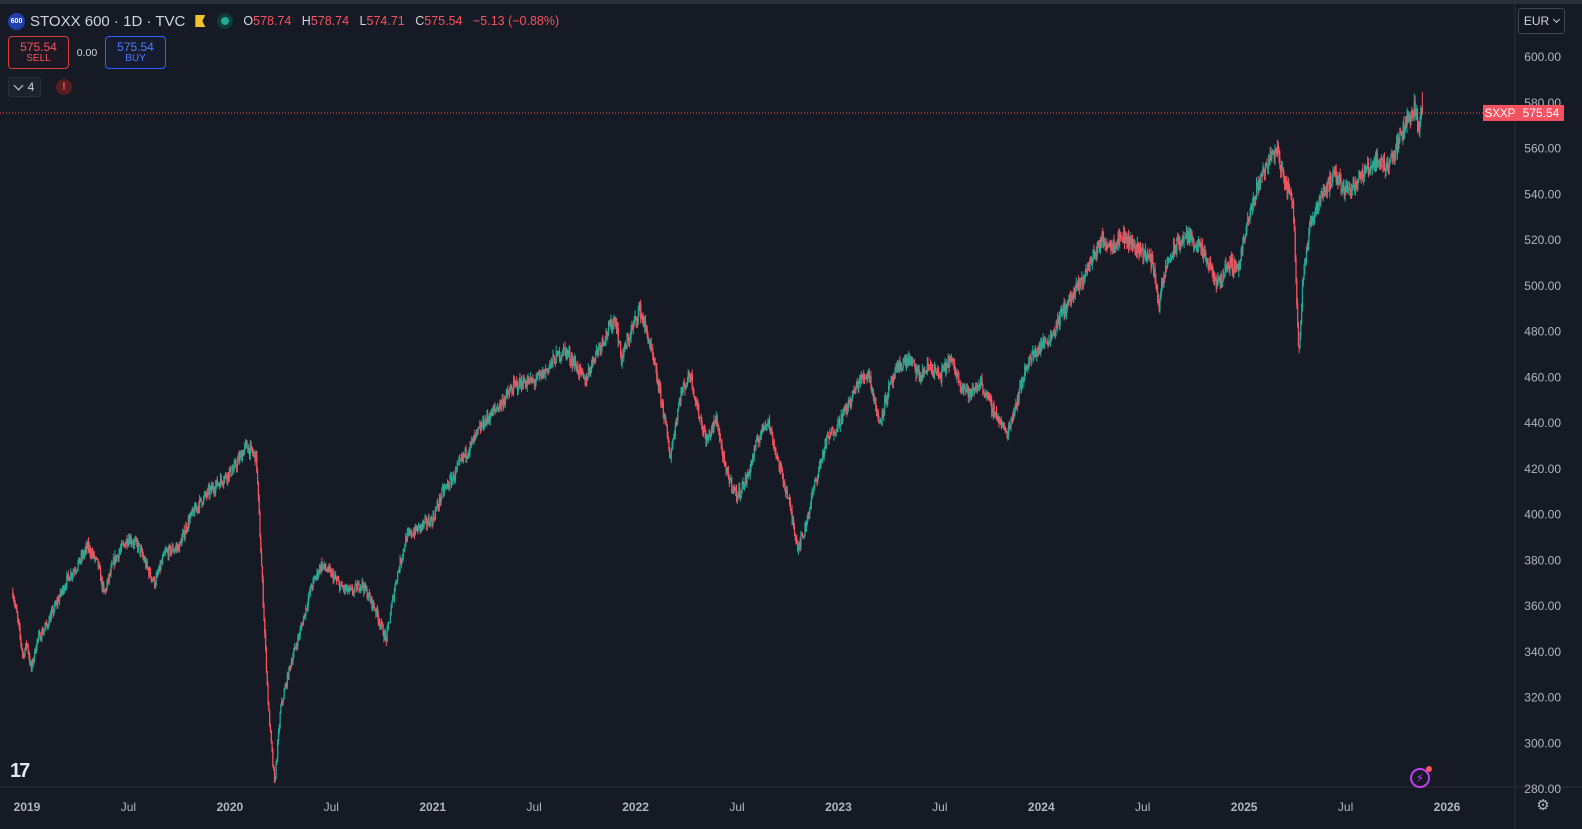  Describe the element at coordinates (38, 58) in the screenshot. I see `sell-label: SELL` at that location.